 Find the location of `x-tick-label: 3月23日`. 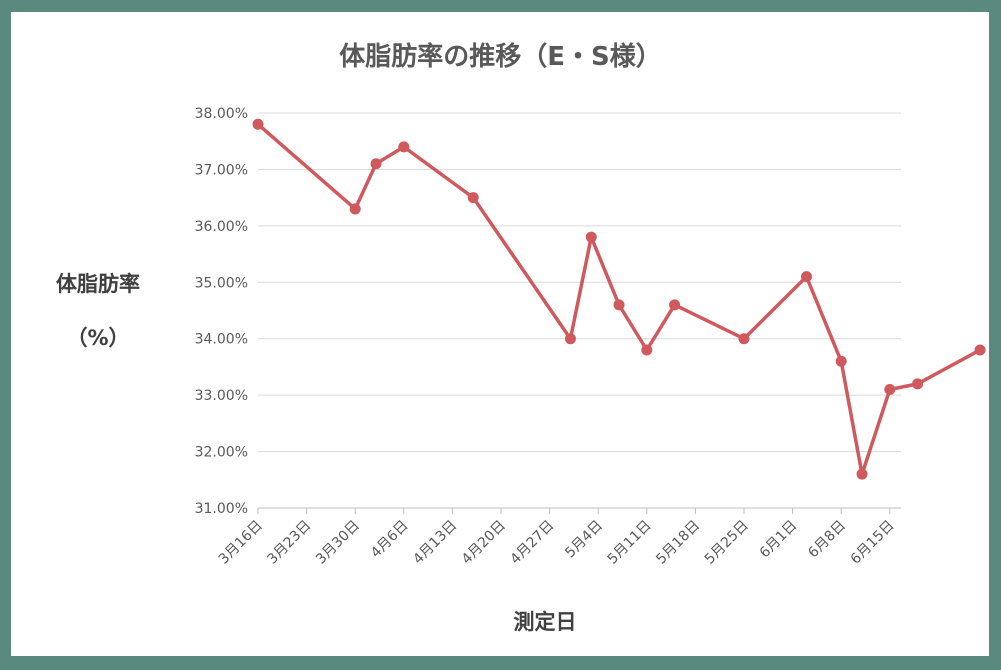

x-tick-label: 3月23日 is located at coordinates (289, 543).